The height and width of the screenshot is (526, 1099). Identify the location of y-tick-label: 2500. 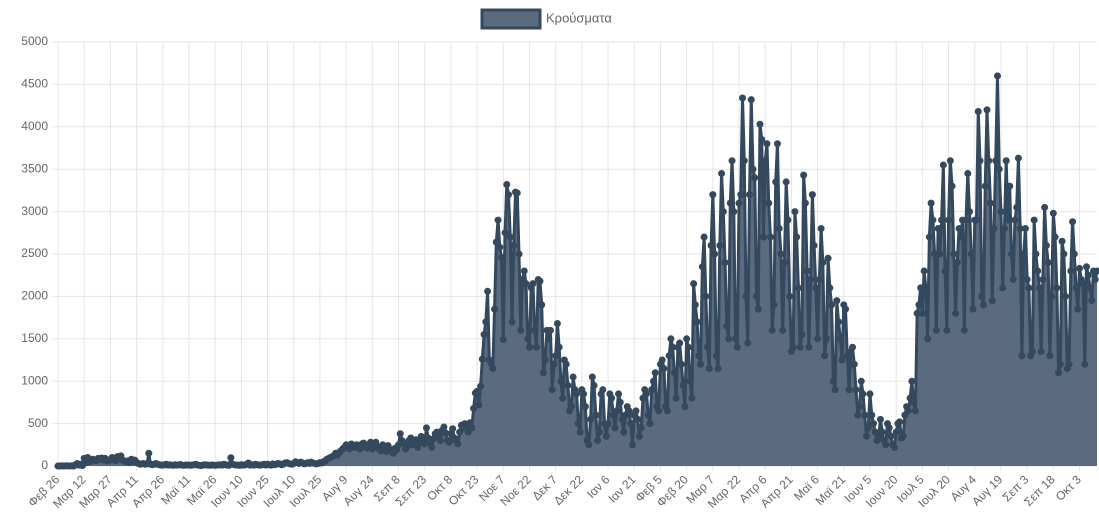
(34, 253).